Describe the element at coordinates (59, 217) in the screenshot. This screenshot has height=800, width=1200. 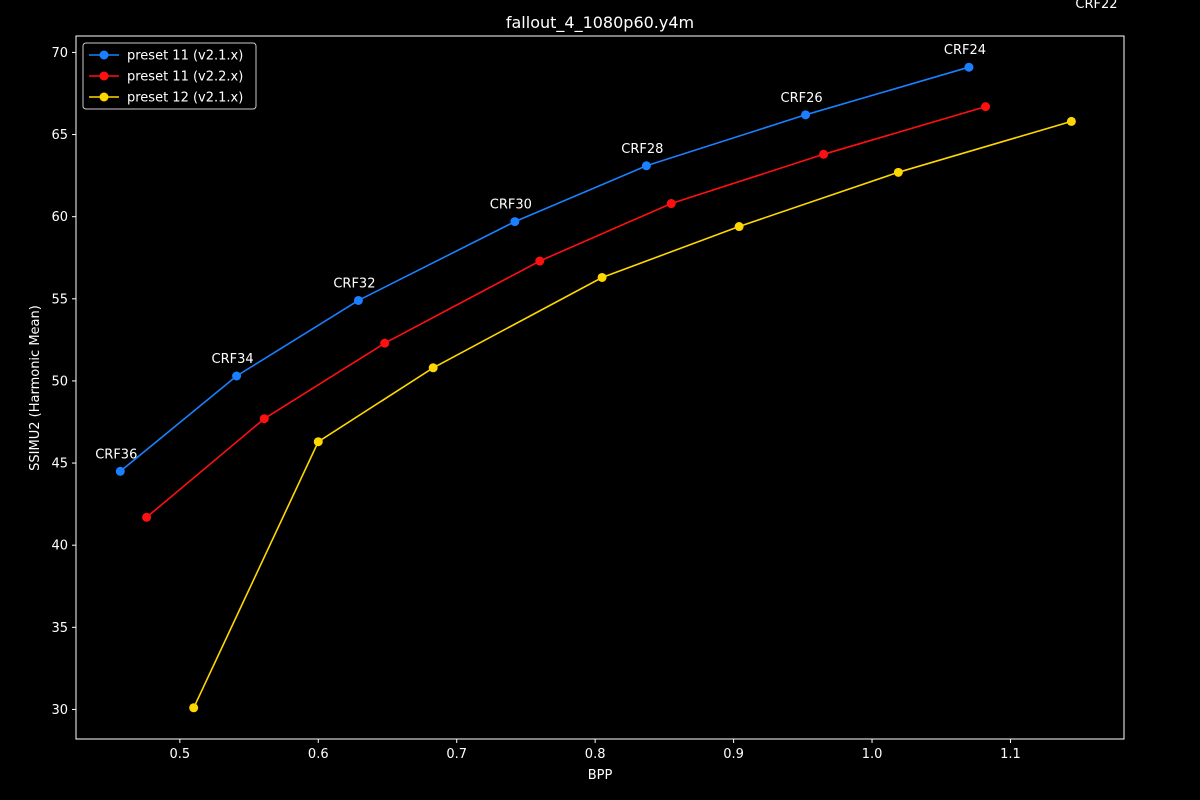
I see `y-tick-label: 60` at that location.